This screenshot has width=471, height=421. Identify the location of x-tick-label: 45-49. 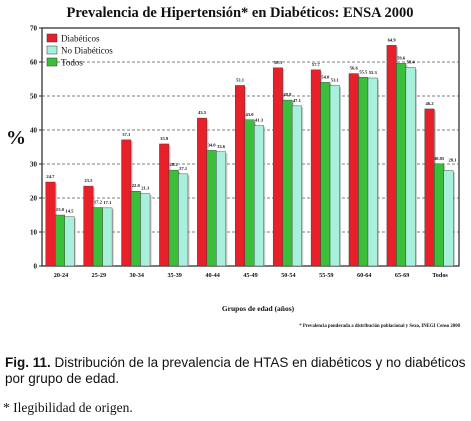
(250, 275).